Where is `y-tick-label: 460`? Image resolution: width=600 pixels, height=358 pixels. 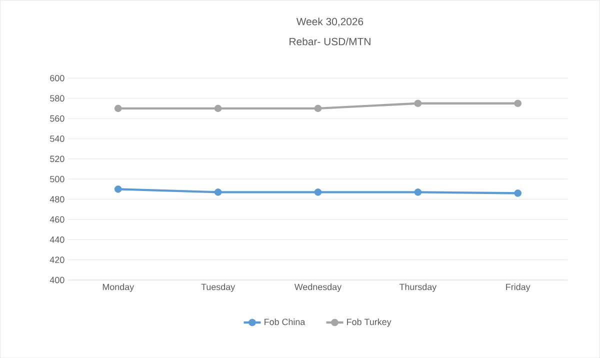 y-tick-label: 460 is located at coordinates (57, 219).